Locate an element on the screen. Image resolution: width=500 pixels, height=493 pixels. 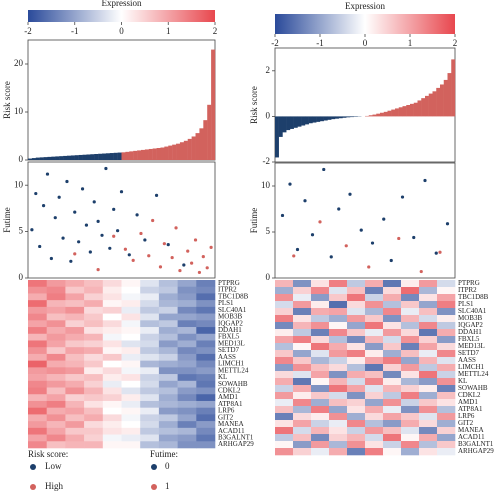
gene-label: DDAH1 is located at coordinates (230, 330).